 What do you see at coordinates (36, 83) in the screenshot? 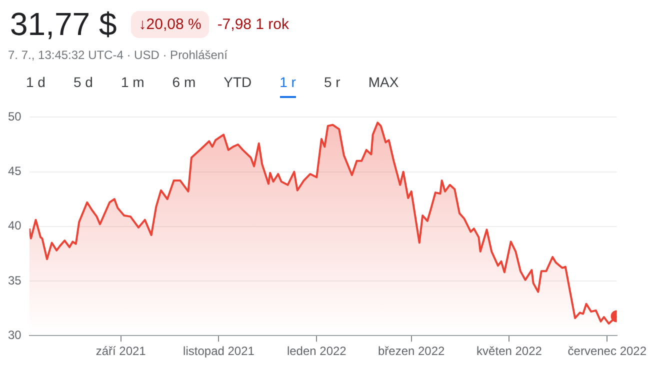
I see `text: 1 d` at bounding box center [36, 83].